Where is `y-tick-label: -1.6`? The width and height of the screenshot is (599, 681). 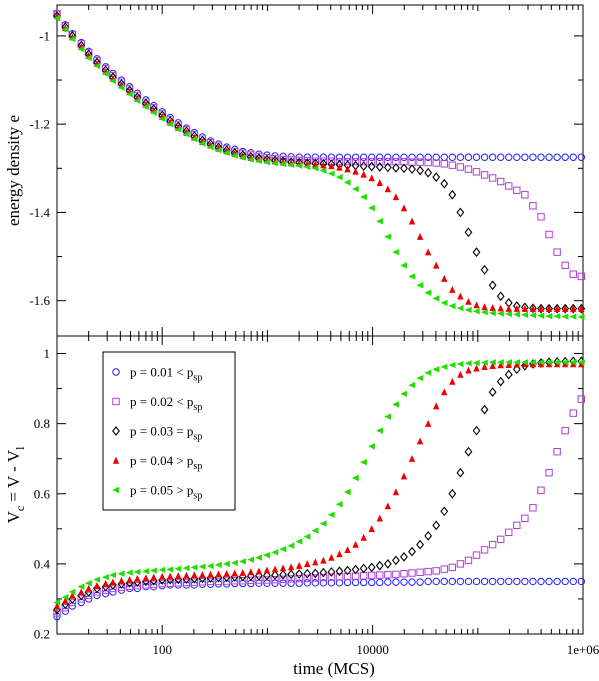
y-tick-label: -1.6 is located at coordinates (39, 300).